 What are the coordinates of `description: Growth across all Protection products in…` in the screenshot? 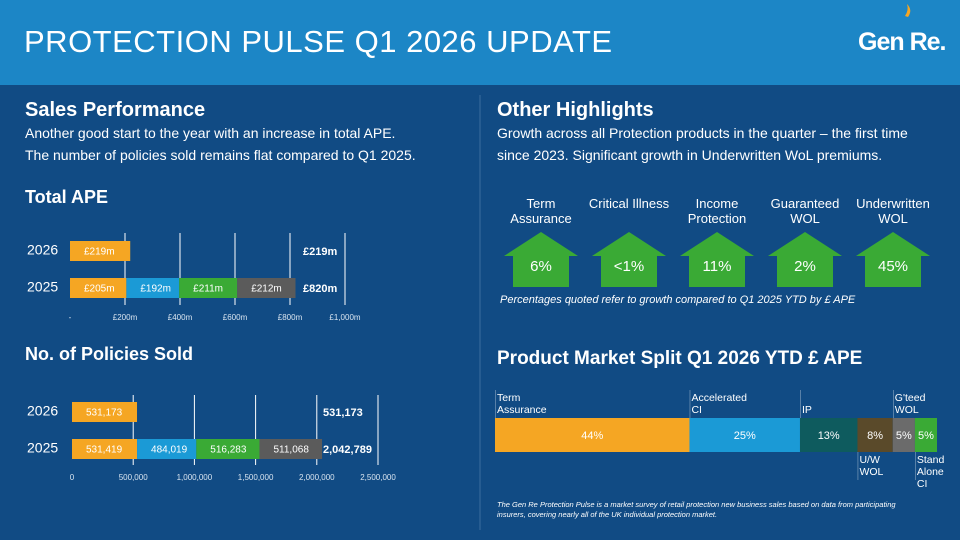 It's located at (702, 133).